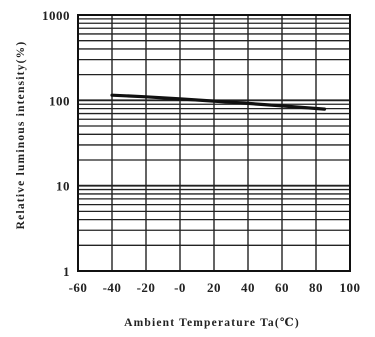 This screenshot has width=375, height=337. Describe the element at coordinates (316, 287) in the screenshot. I see `x-tick-label: 80` at that location.